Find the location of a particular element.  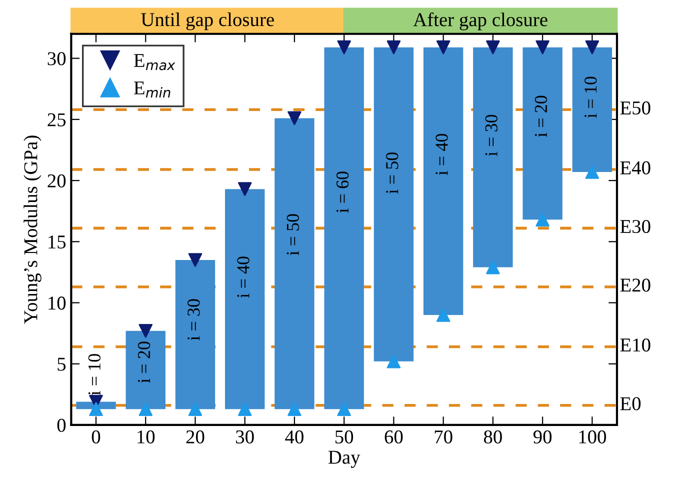

y-tick-label: 10 is located at coordinates (57, 303).